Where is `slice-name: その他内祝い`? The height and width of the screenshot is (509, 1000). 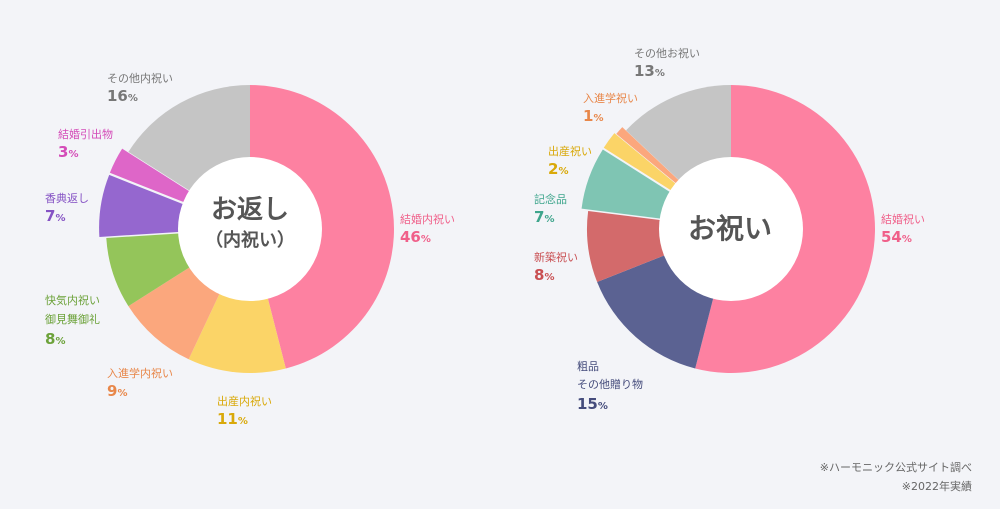 slice-name: その他内祝い is located at coordinates (140, 78).